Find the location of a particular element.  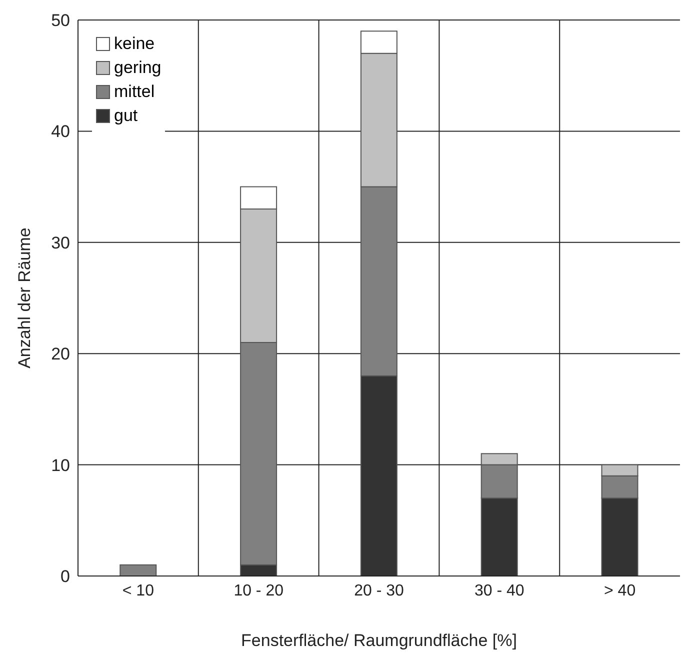

legend-label: mittel is located at coordinates (134, 92).